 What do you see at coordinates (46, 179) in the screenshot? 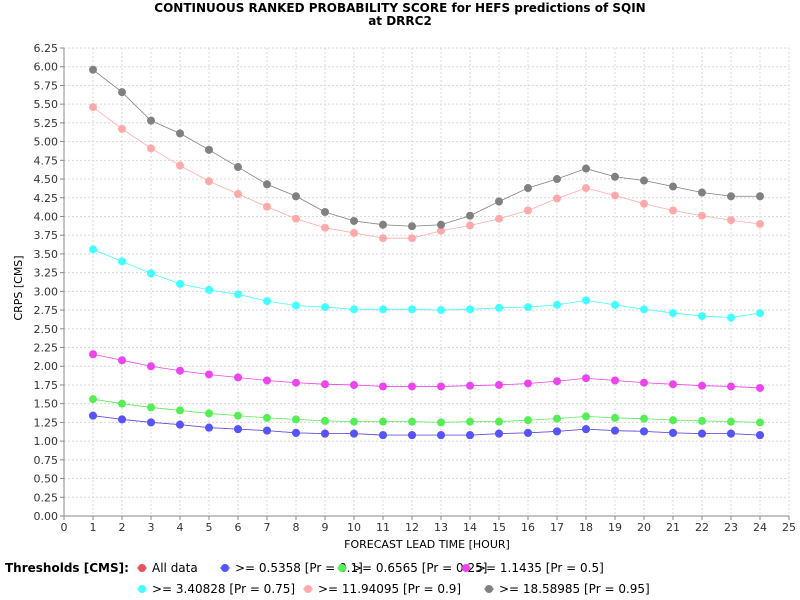
I see `y-tick-label: 4.50` at bounding box center [46, 179].